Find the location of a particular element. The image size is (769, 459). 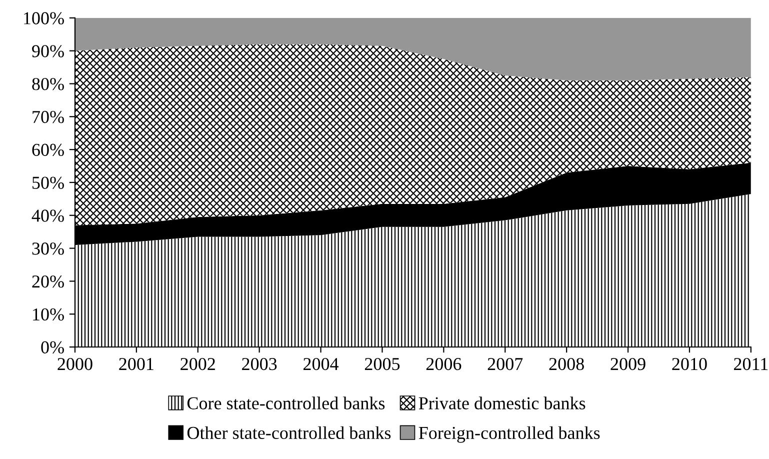

y-tick-label: 30% is located at coordinates (48, 248).